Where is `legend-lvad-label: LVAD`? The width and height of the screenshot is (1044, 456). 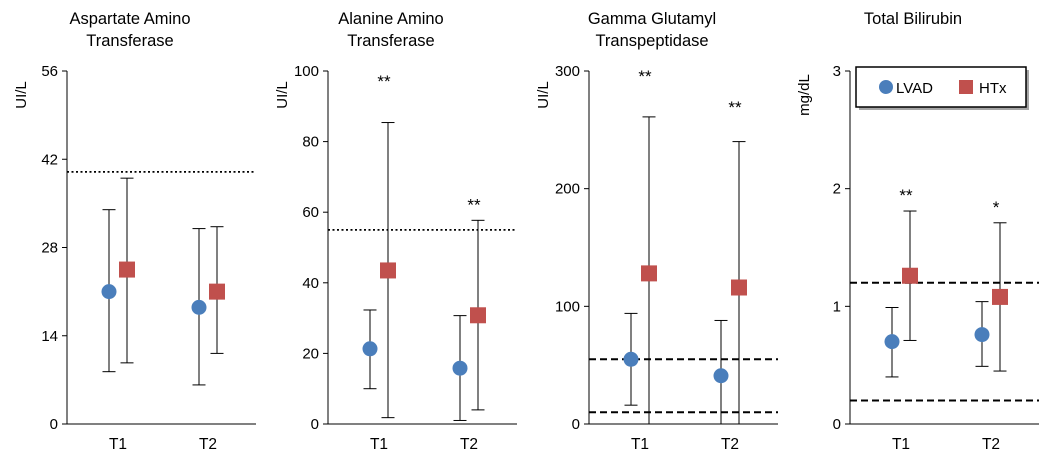
legend-lvad-label: LVAD is located at coordinates (914, 88).